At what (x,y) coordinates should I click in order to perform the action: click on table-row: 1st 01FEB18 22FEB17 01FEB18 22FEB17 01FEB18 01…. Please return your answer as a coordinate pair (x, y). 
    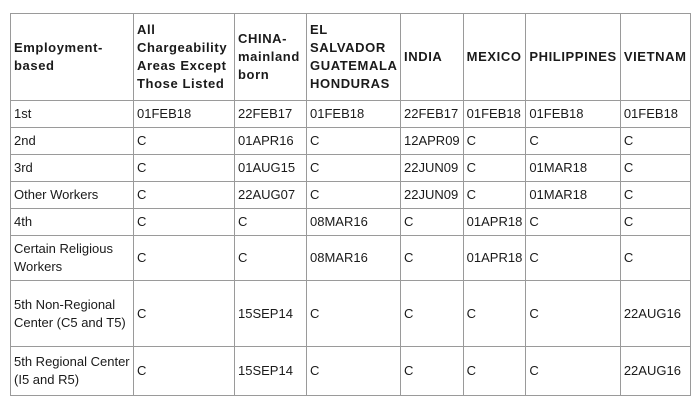
    Looking at the image, I should click on (350, 114).